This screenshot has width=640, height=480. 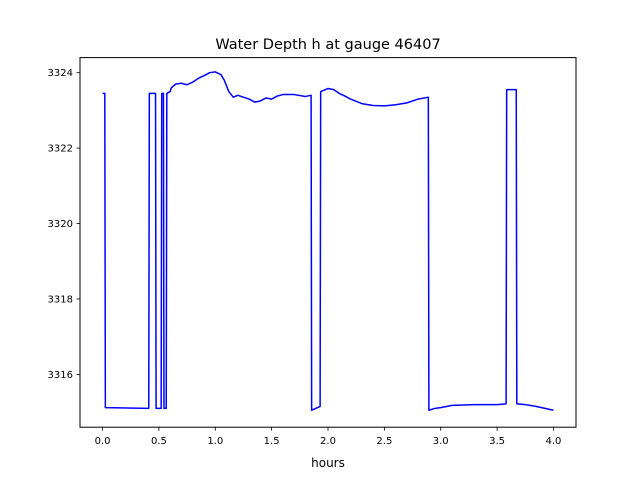 What do you see at coordinates (159, 441) in the screenshot?
I see `x-tick-label: 0.5` at bounding box center [159, 441].